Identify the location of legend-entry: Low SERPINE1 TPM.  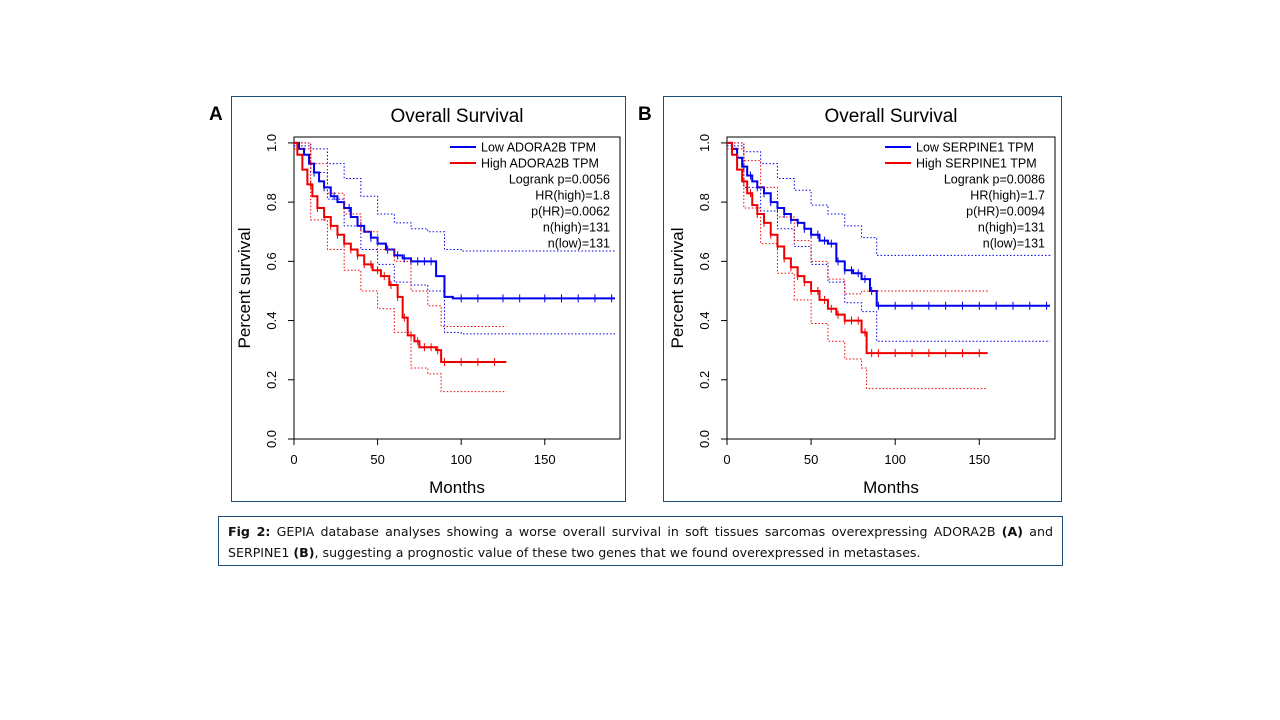
(975, 148).